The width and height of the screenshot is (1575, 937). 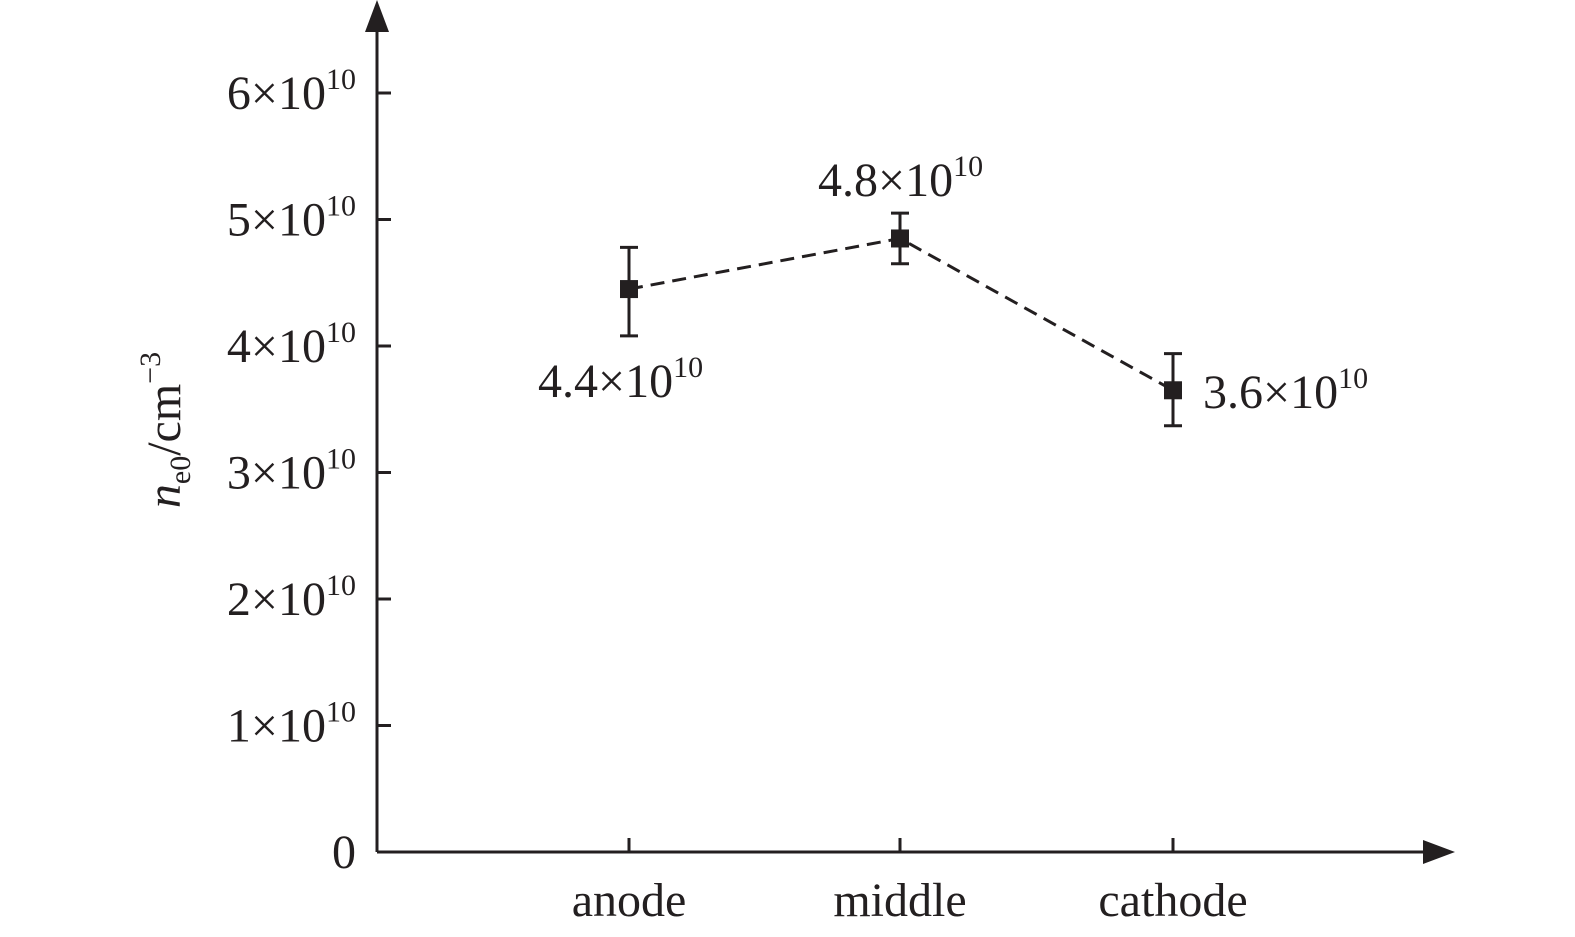 What do you see at coordinates (1172, 900) in the screenshot?
I see `x-tick-label: cathode` at bounding box center [1172, 900].